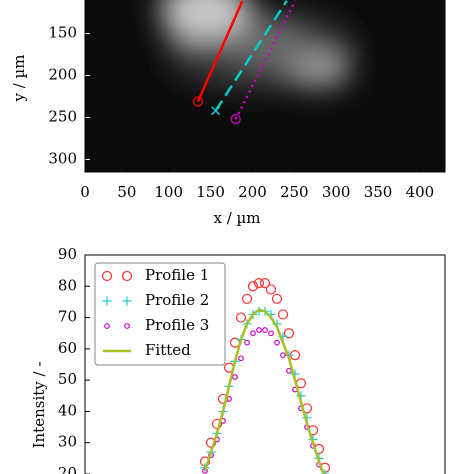  I want to click on y-tick-label: 90, so click(67, 254).